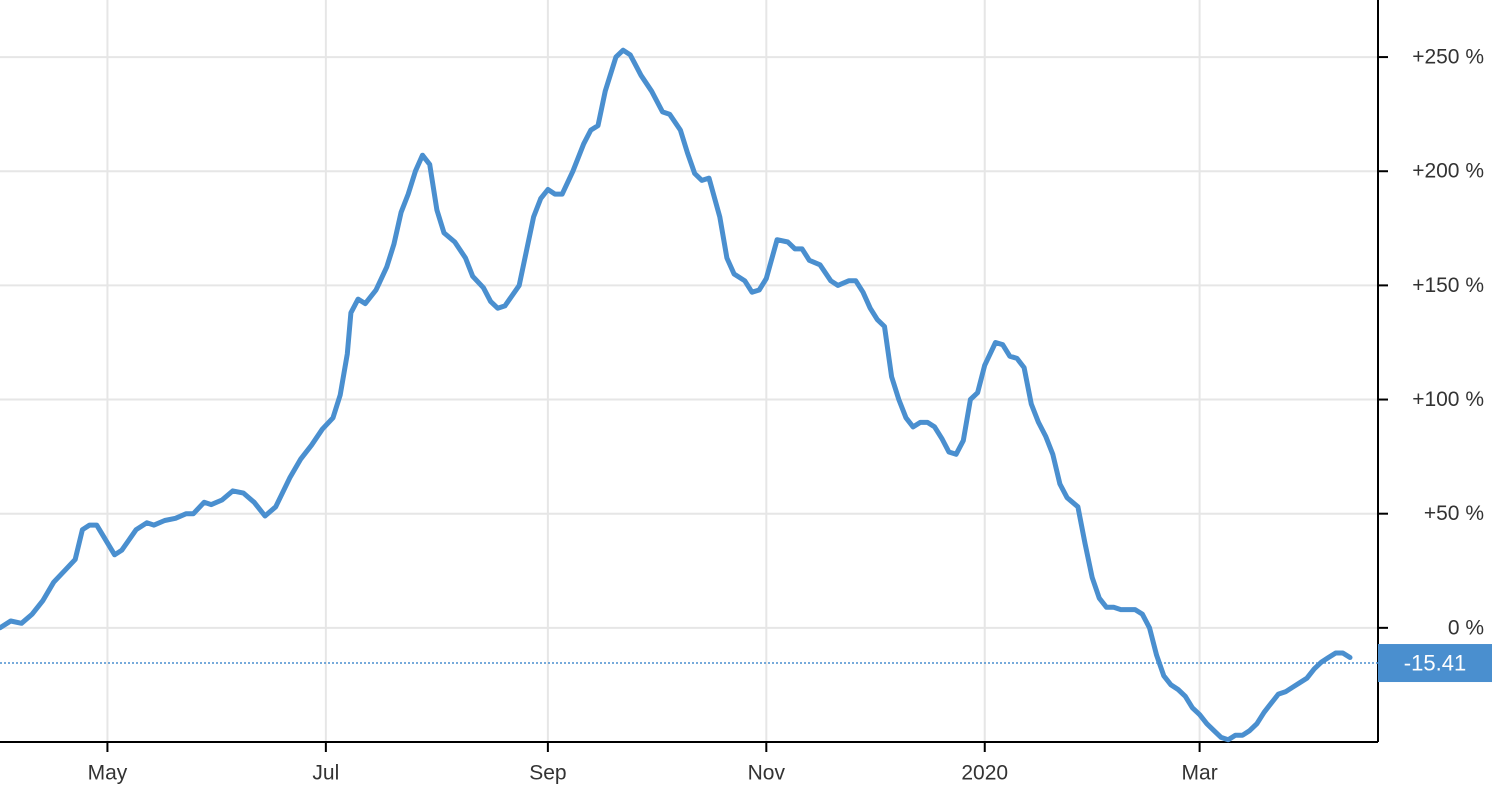  Describe the element at coordinates (1431, 342) in the screenshot. I see `y-axis-ticks: +250 % +200 % +150 % +100 % +50 % 0 %` at that location.